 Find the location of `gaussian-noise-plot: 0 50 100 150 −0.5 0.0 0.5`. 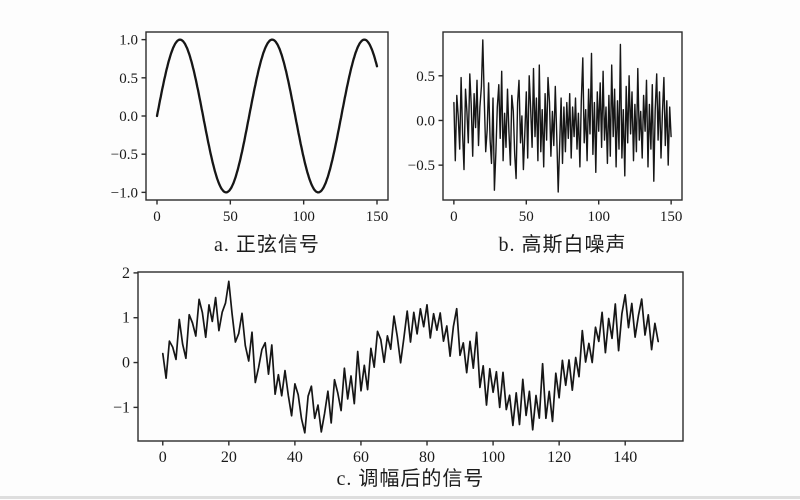

gaussian-noise-plot: 0 50 100 150 −0.5 0.0 0.5 is located at coordinates (545, 128).